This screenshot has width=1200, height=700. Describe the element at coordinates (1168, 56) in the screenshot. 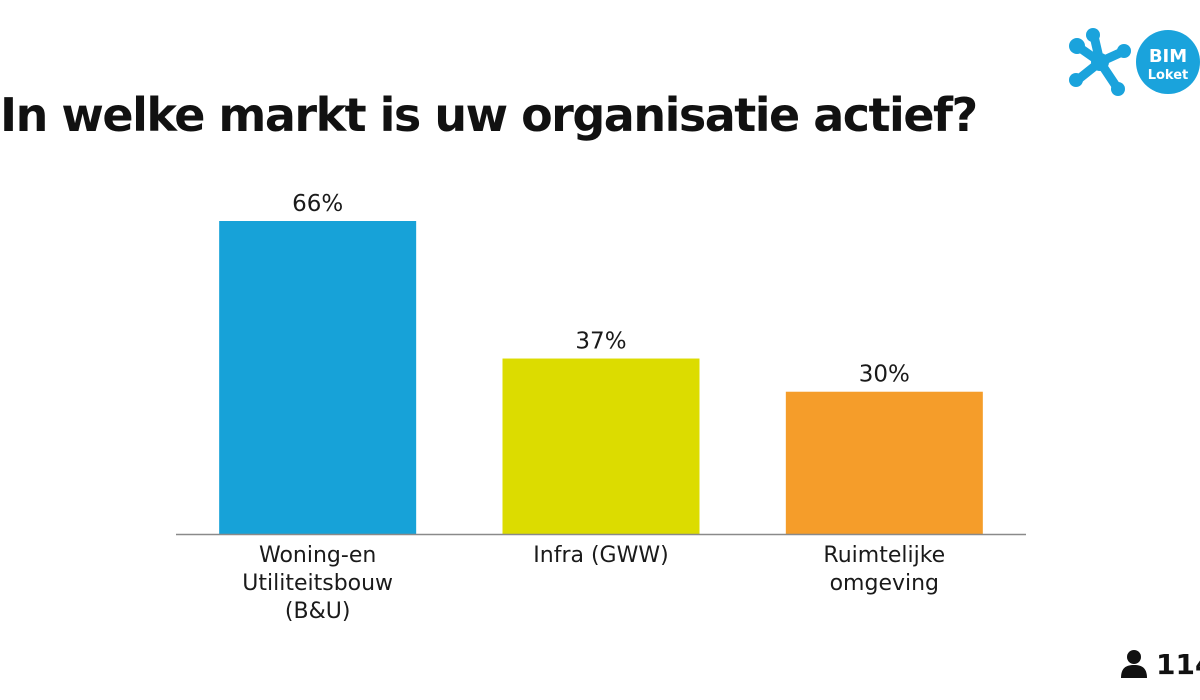

I see `logo-text-bim: BIM` at that location.